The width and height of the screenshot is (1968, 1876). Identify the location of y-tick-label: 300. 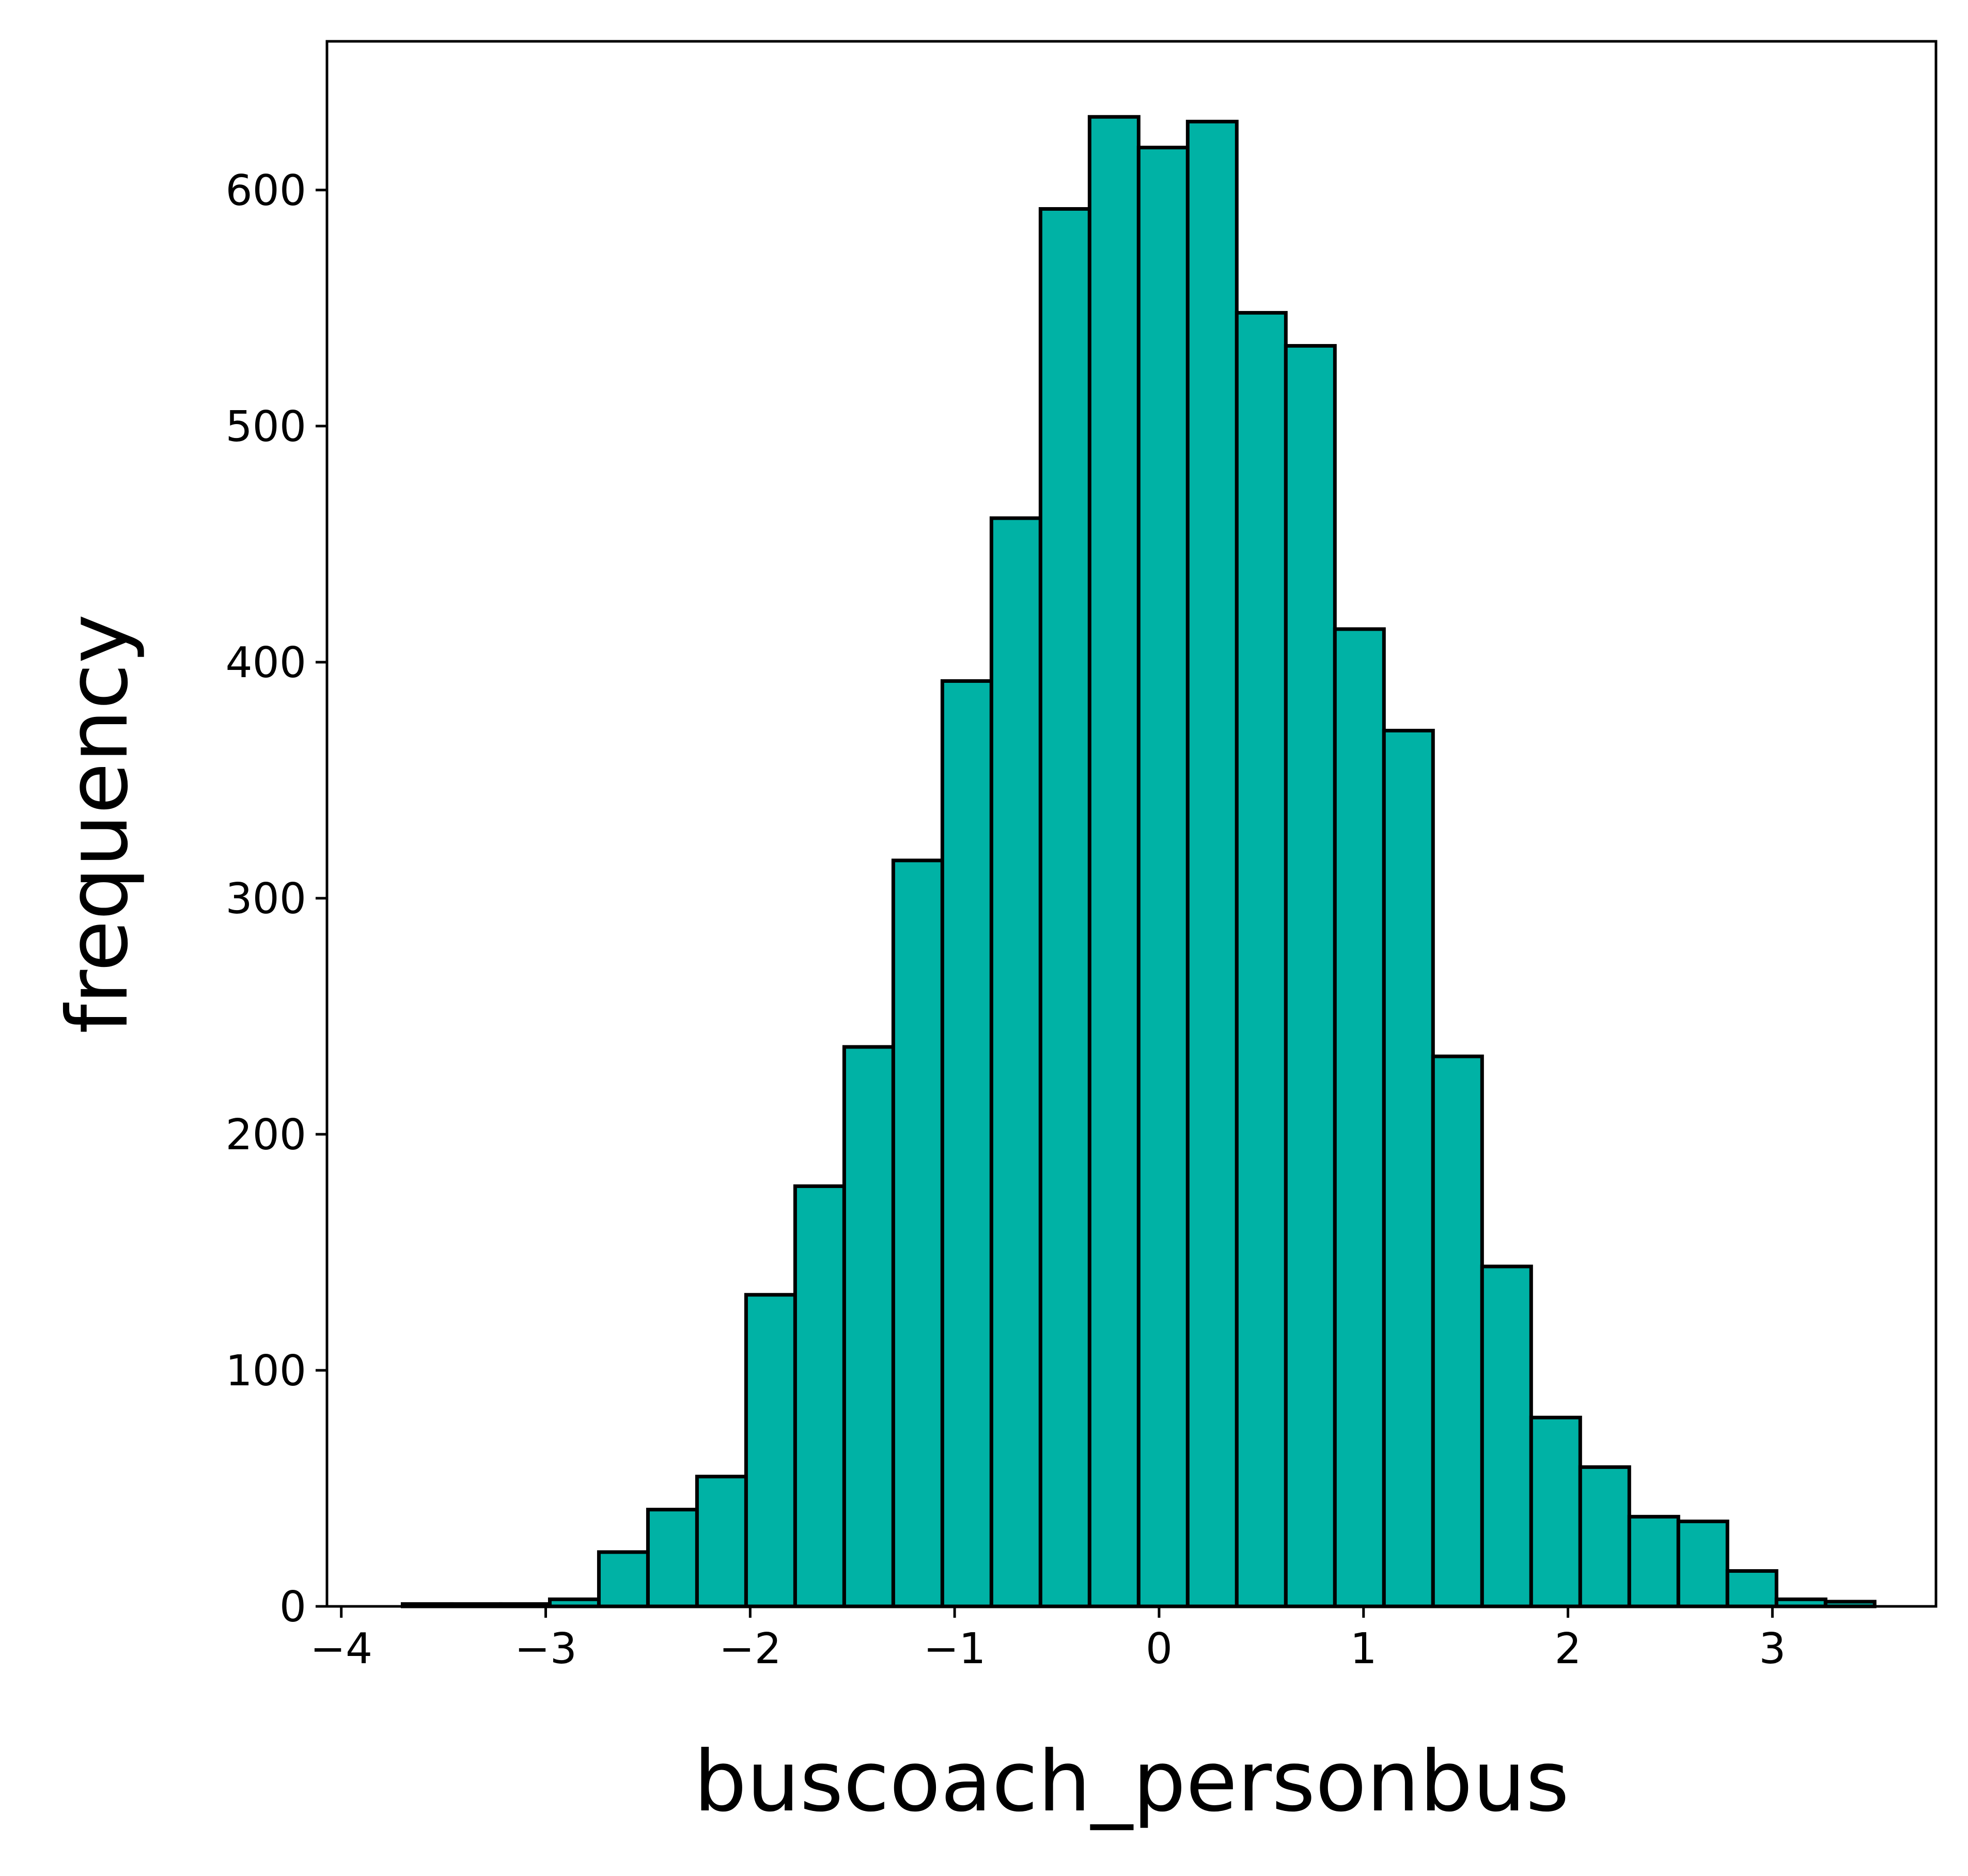
(265, 899).